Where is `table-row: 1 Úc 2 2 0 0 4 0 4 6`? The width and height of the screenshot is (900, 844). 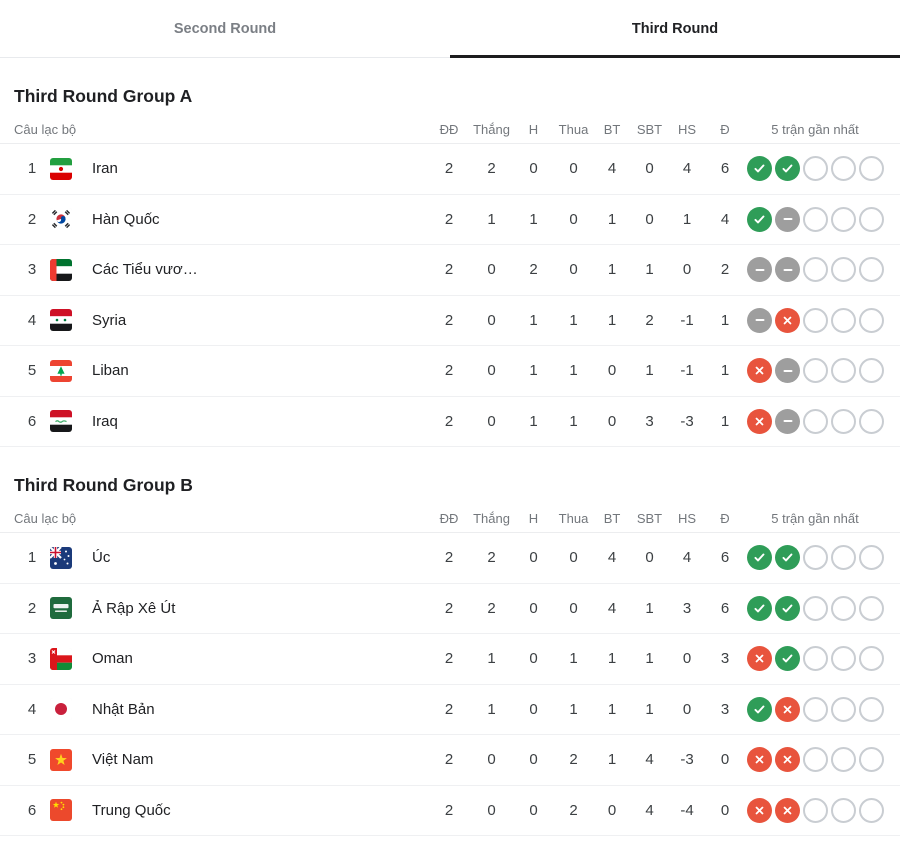
table-row: 1 Úc 2 2 0 0 4 0 4 6 is located at coordinates (450, 558).